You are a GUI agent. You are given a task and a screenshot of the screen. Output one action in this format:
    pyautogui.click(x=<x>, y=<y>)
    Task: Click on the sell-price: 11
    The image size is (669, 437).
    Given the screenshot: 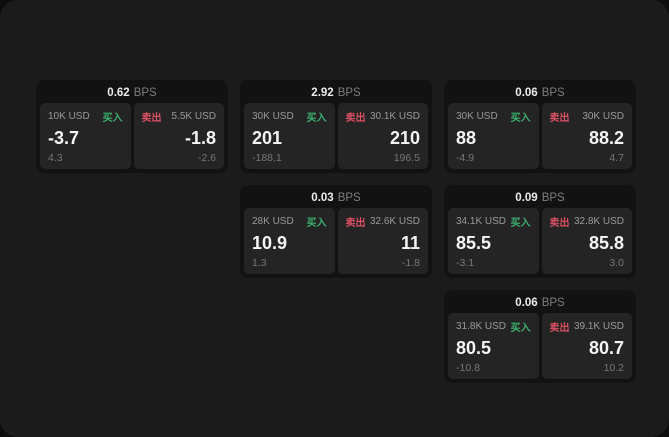 What is the action you would take?
    pyautogui.click(x=410, y=243)
    